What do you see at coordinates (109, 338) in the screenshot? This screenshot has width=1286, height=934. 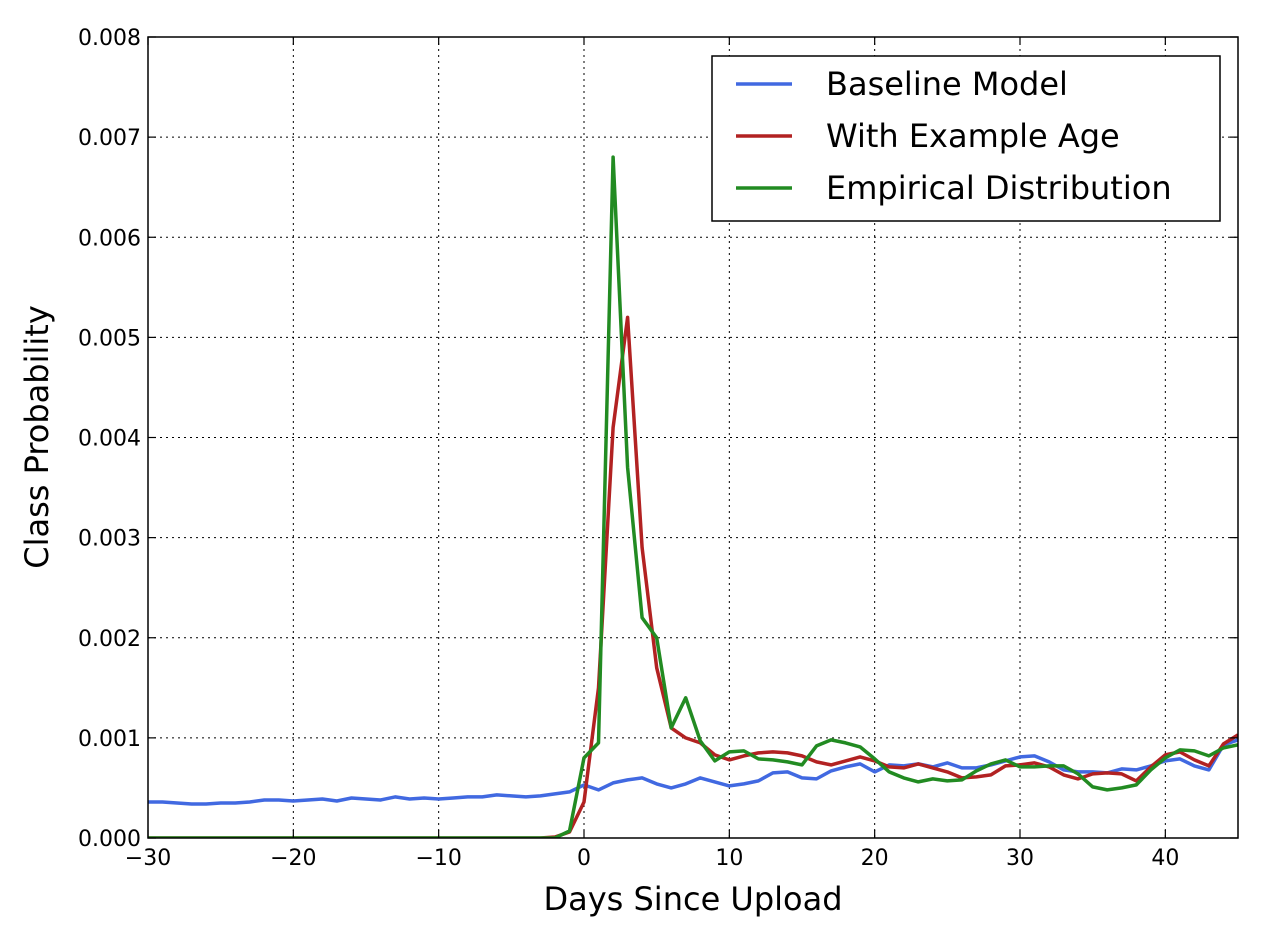 I see `y-tick-label: 0.005` at bounding box center [109, 338].